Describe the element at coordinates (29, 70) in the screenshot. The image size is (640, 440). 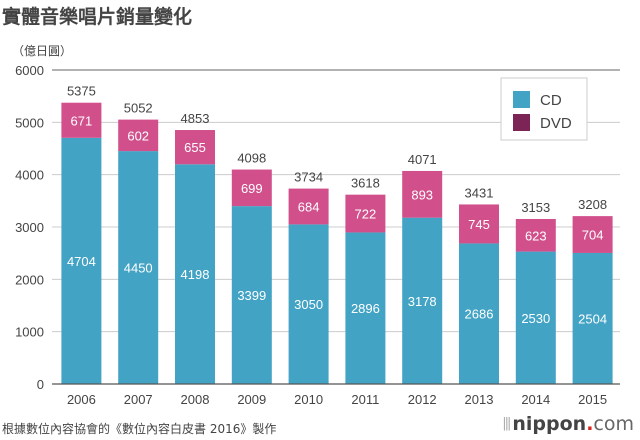
I see `y-tick-label: 6000` at that location.